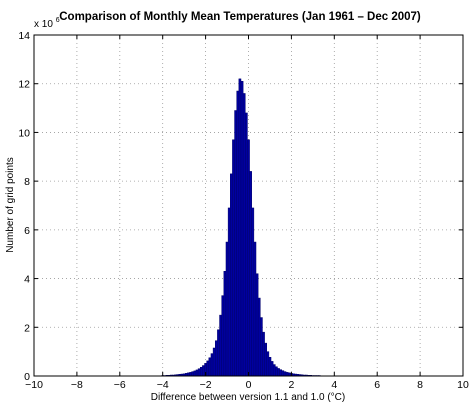 The image size is (474, 404). Describe the element at coordinates (27, 280) in the screenshot. I see `y-tick-label: 4` at that location.